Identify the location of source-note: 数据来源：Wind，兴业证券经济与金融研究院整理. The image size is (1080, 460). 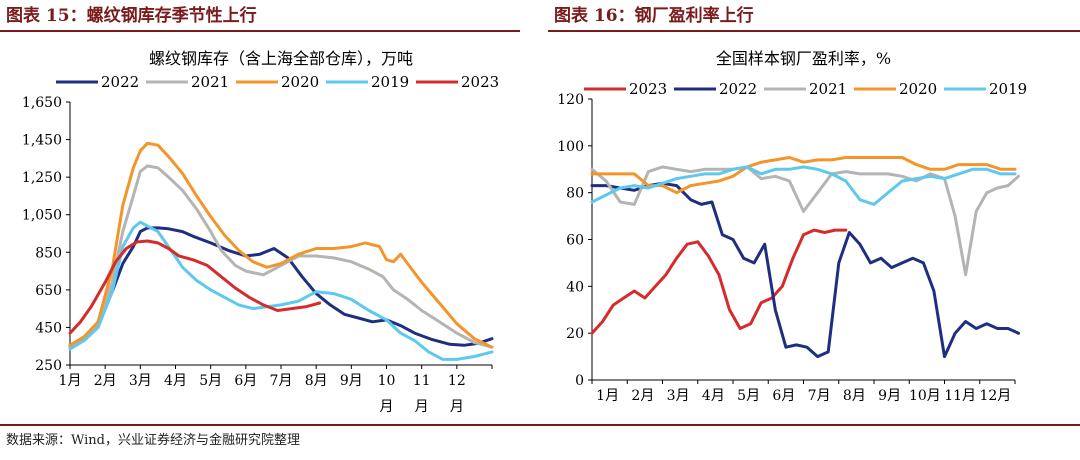
(540, 442).